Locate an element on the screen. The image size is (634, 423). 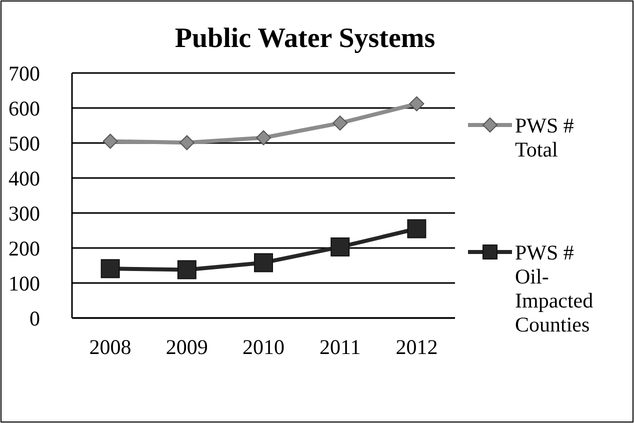
x-tick-label: 2008 is located at coordinates (110, 347).